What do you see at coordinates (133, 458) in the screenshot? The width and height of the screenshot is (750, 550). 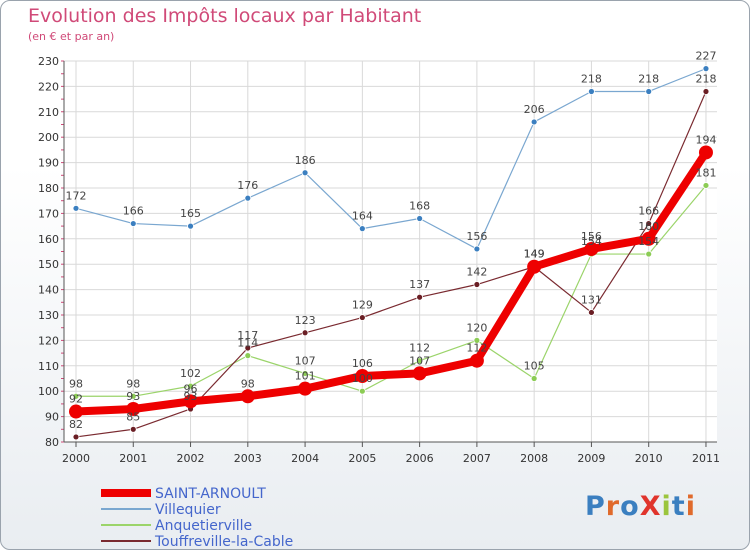 I see `x-tick-label: 2001` at bounding box center [133, 458].